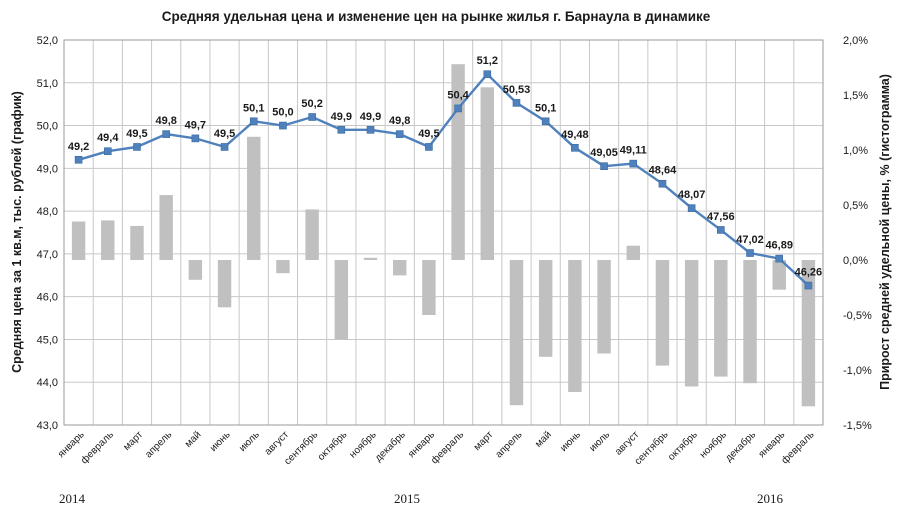 The height and width of the screenshot is (511, 900). I want to click on data-label: 49,2, so click(78, 147).